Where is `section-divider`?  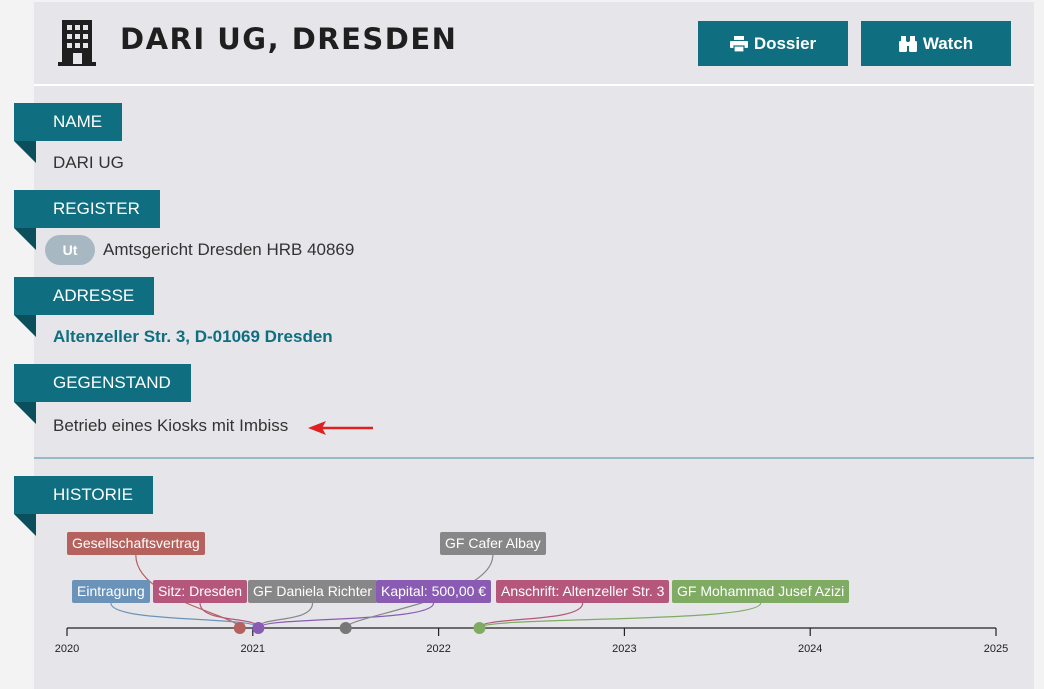 section-divider is located at coordinates (534, 458).